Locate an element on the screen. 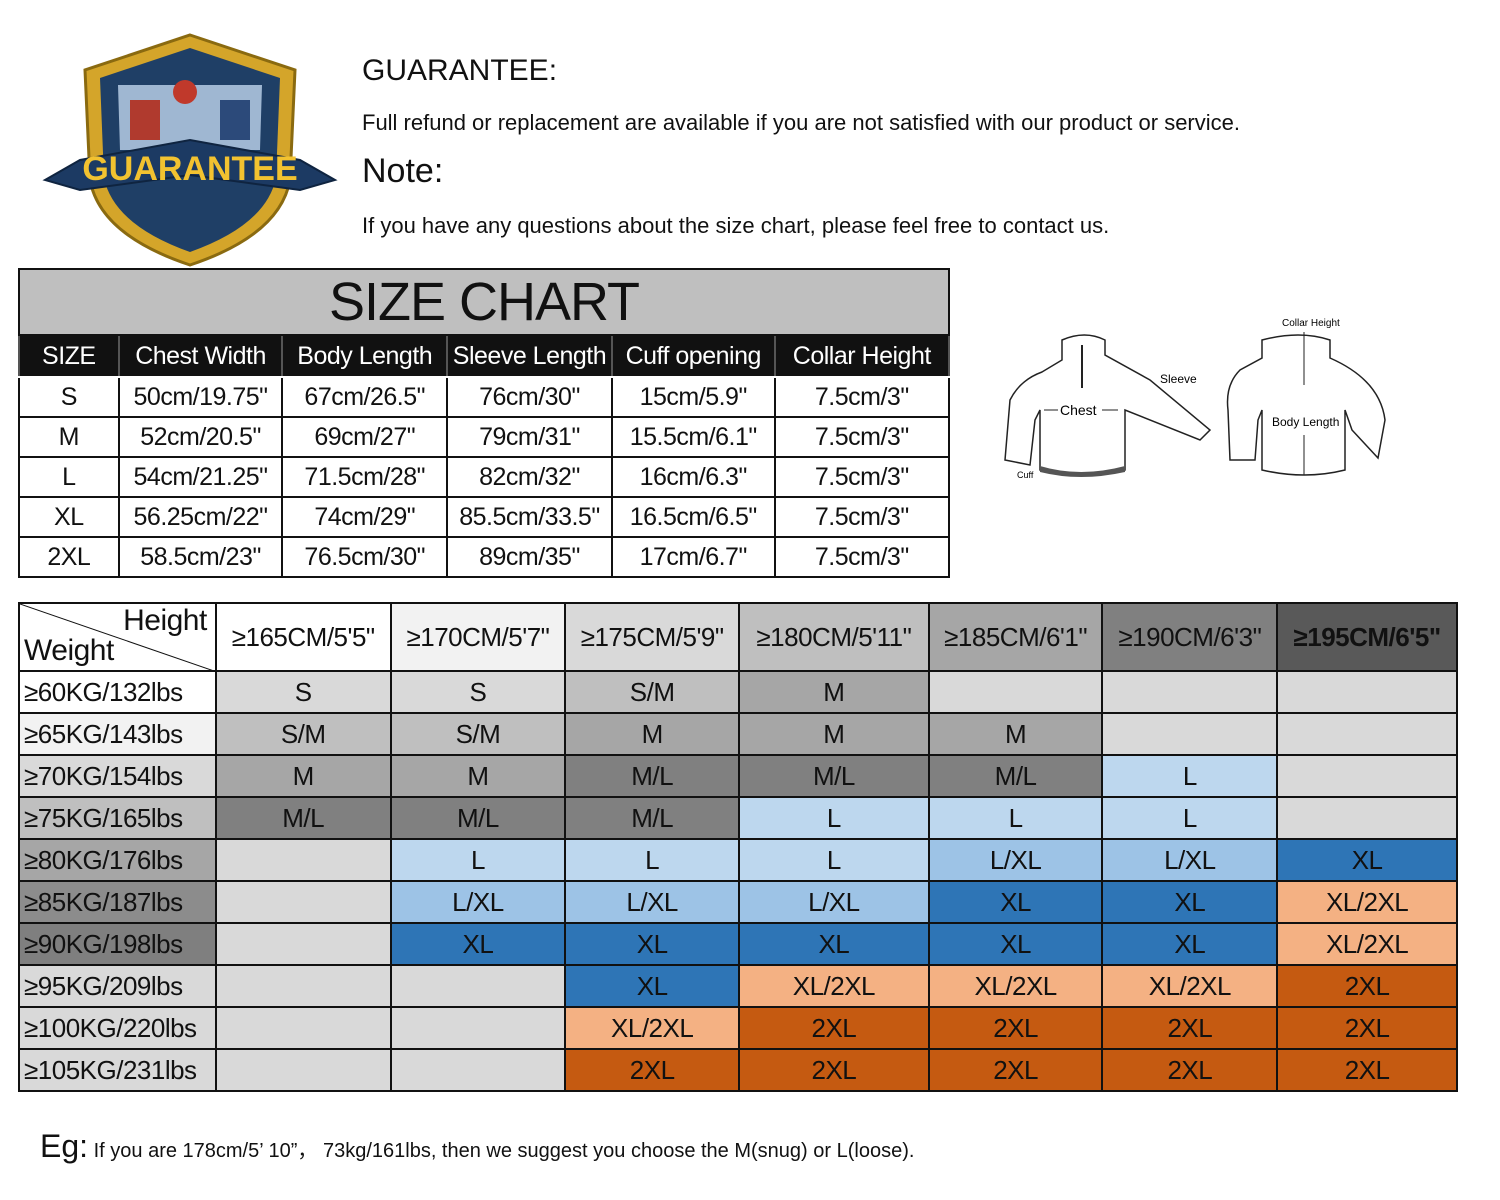  height-header: ≥195CM/6'5" is located at coordinates (1367, 637).